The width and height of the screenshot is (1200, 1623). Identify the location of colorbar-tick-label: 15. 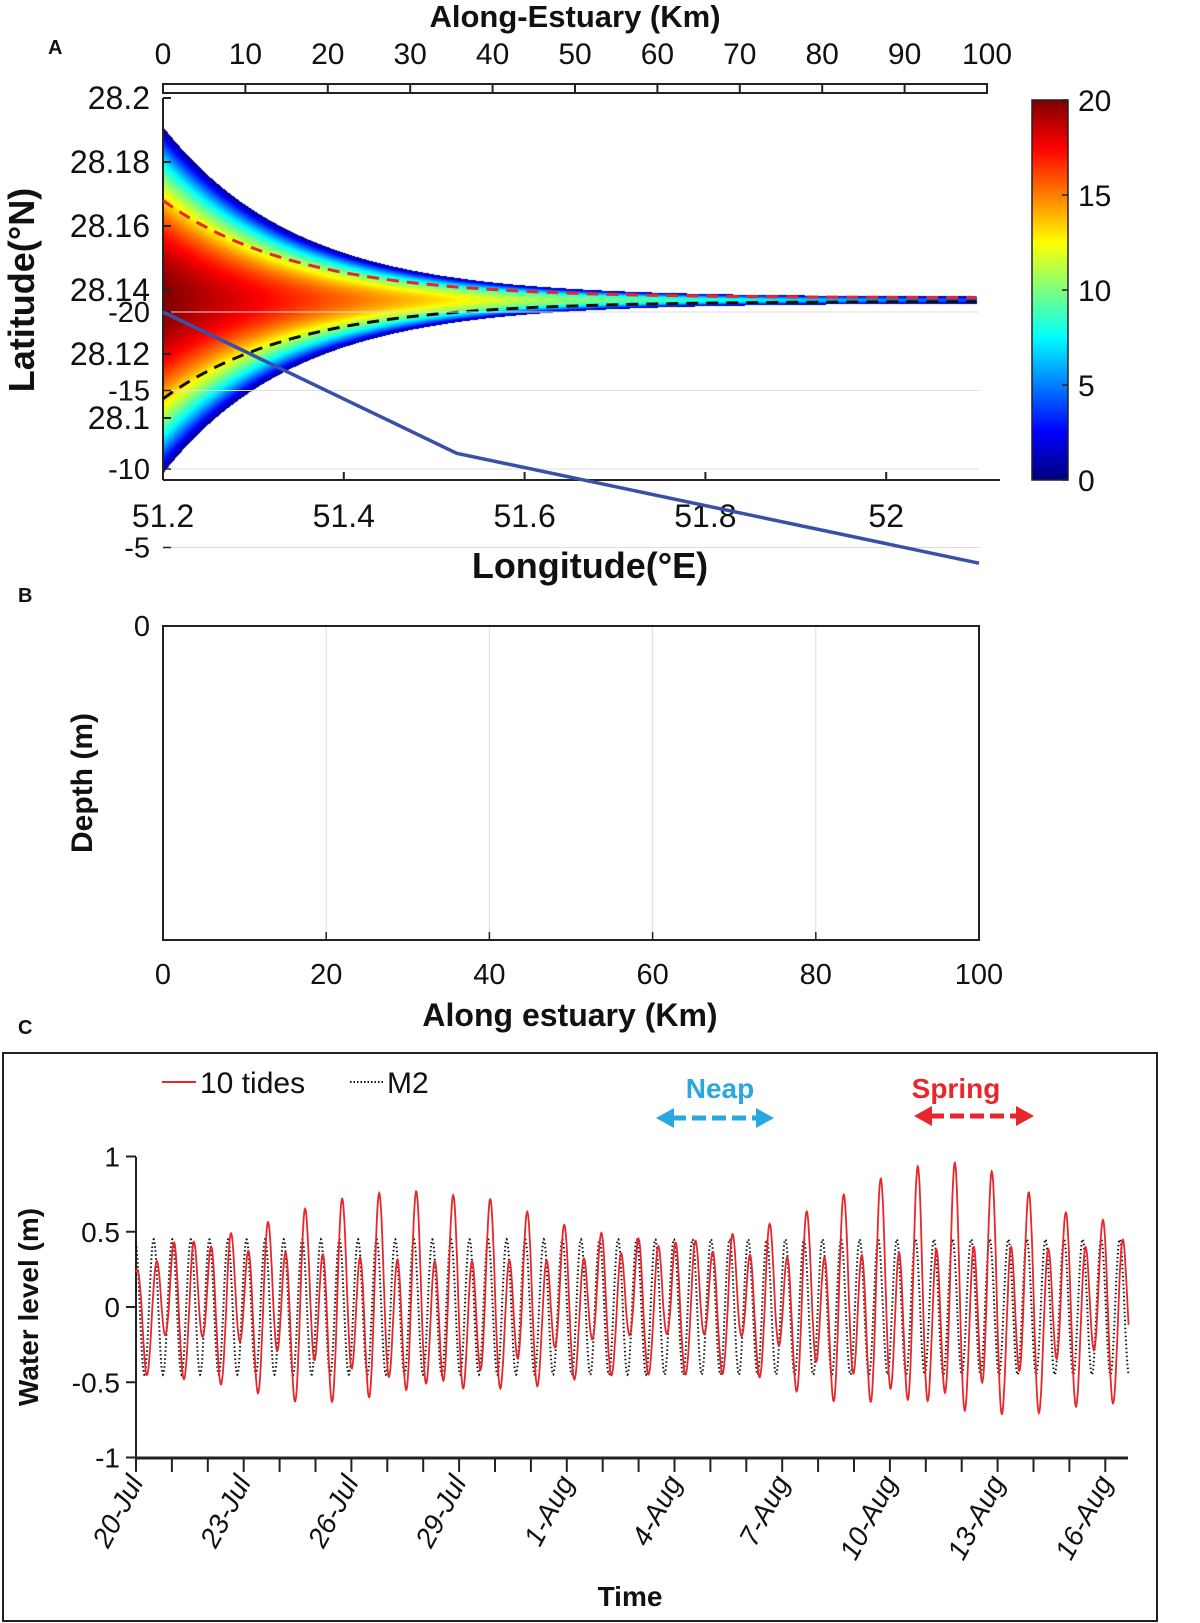
(1094, 196).